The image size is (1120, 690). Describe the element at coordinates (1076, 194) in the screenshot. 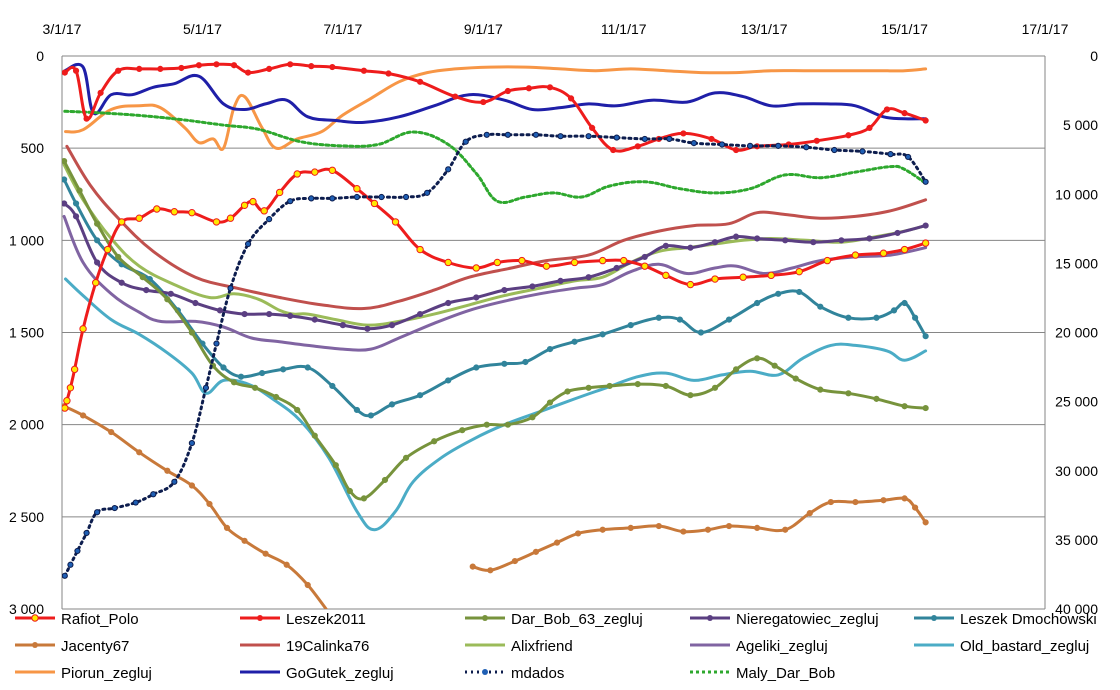

I see `y-right-tick-label: 10 000` at that location.